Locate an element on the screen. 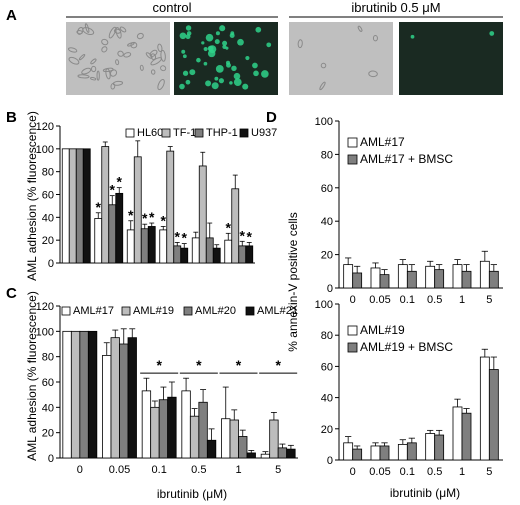 The width and height of the screenshot is (520, 505). legend-label: TF-1 is located at coordinates (184, 133).